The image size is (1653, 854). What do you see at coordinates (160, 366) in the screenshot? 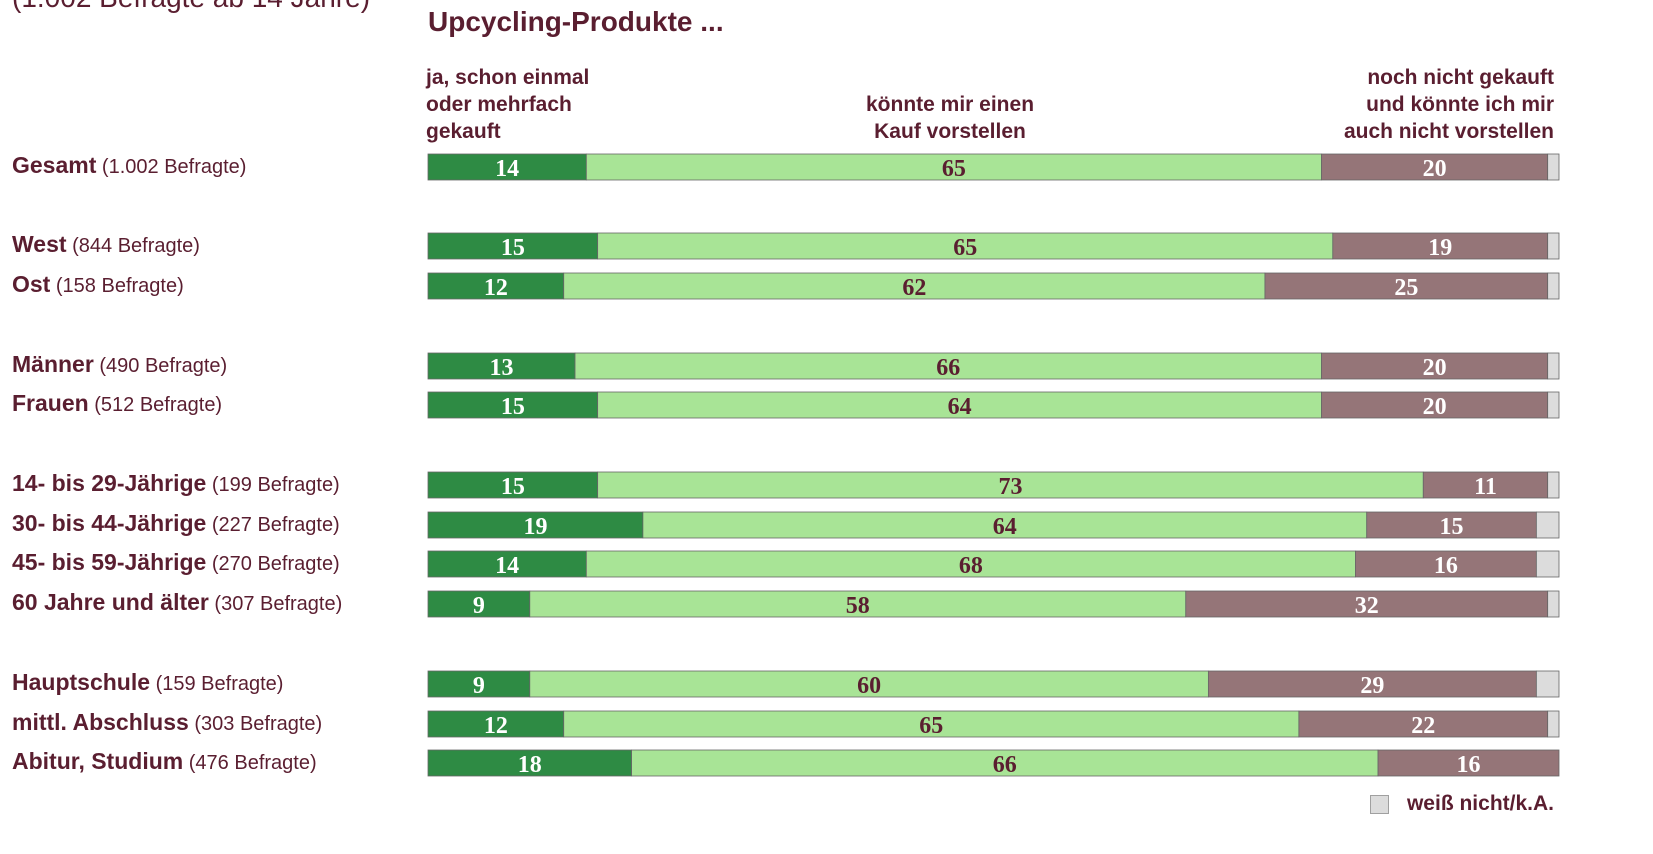
I see `row-label-count: (490 Befragte)` at bounding box center [160, 366].